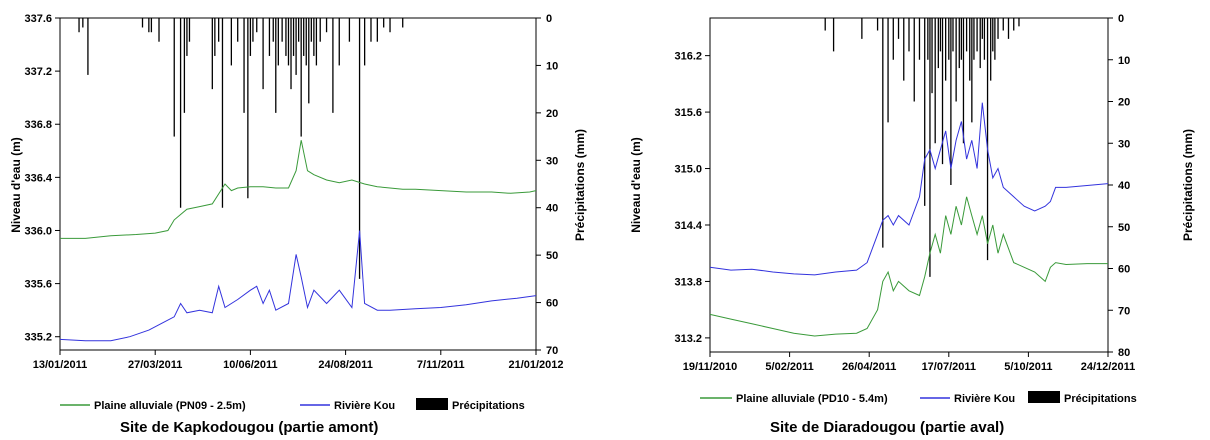 Image resolution: width=1210 pixels, height=440 pixels. What do you see at coordinates (38, 125) in the screenshot?
I see `left-y-tick-label: 336.8` at bounding box center [38, 125].